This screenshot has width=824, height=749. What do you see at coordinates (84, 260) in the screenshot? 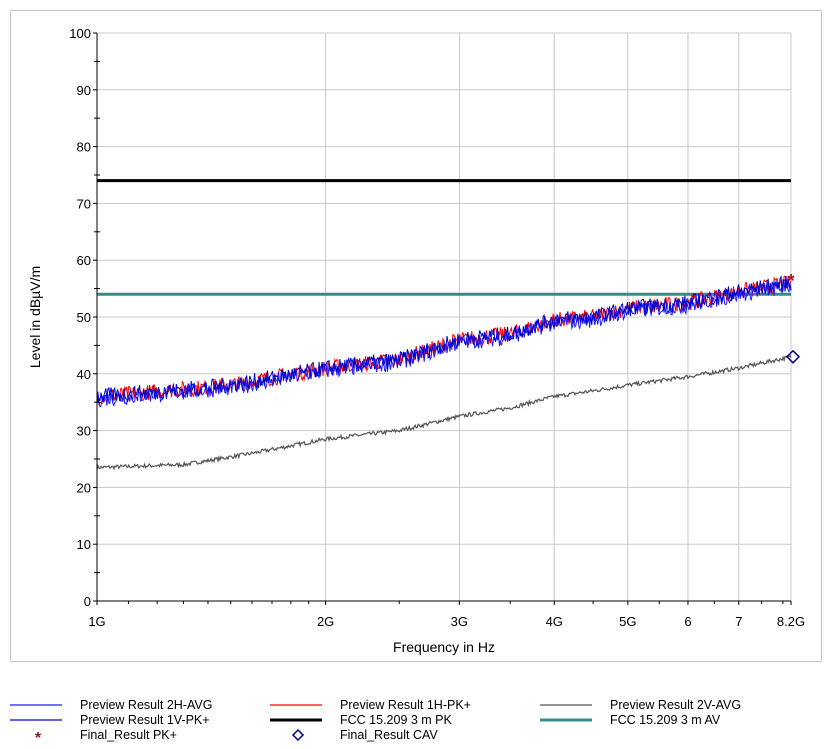
I see `y-tick-label: 60` at bounding box center [84, 260].